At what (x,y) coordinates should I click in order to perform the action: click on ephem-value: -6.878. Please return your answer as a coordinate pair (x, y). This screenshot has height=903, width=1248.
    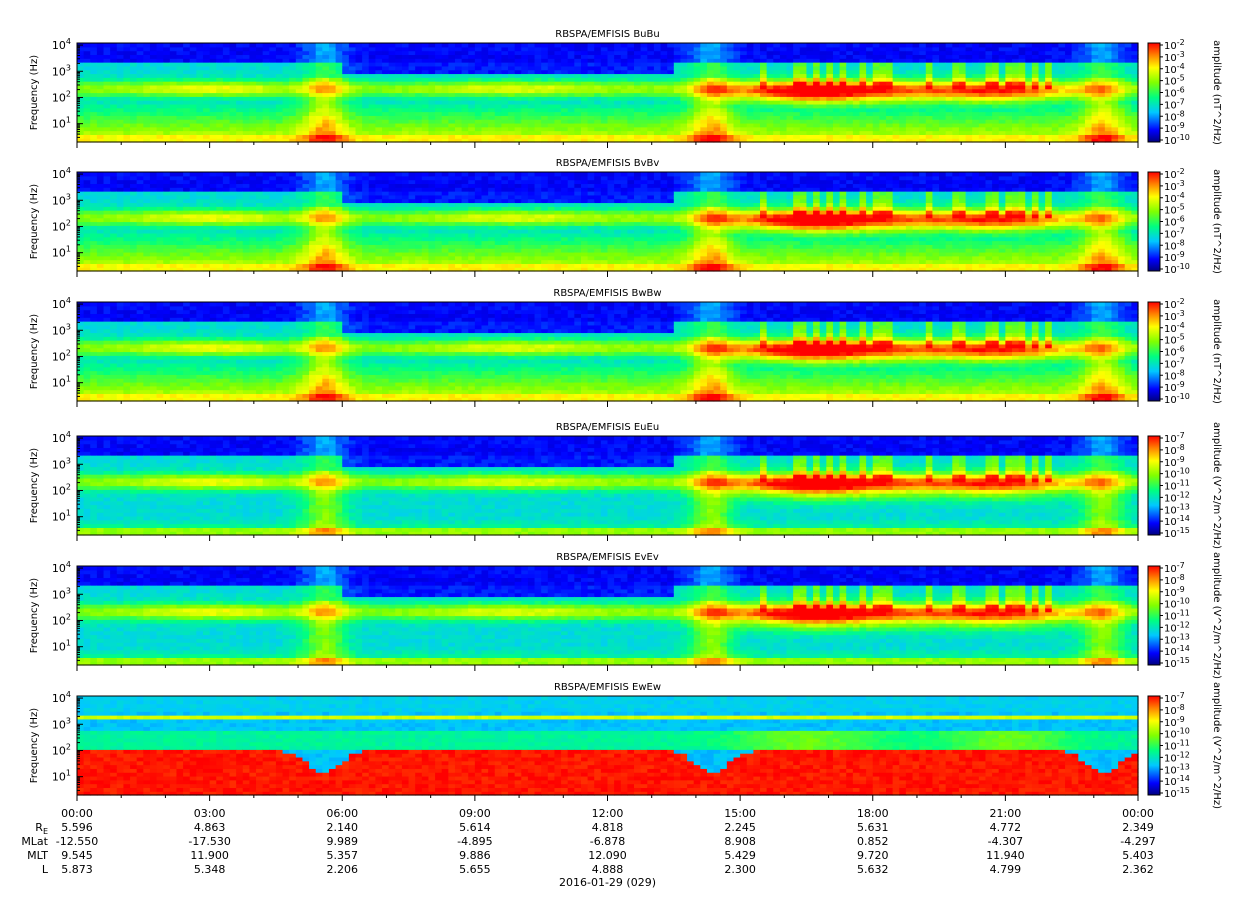
    Looking at the image, I should click on (607, 841).